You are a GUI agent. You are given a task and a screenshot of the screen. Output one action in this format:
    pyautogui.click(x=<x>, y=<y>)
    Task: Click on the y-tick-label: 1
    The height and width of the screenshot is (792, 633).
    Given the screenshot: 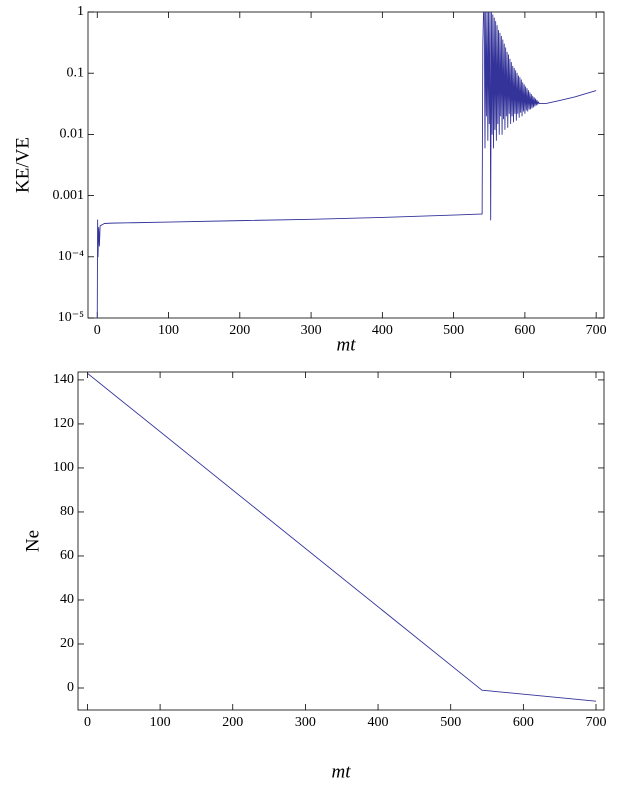 What is the action you would take?
    pyautogui.click(x=80, y=11)
    